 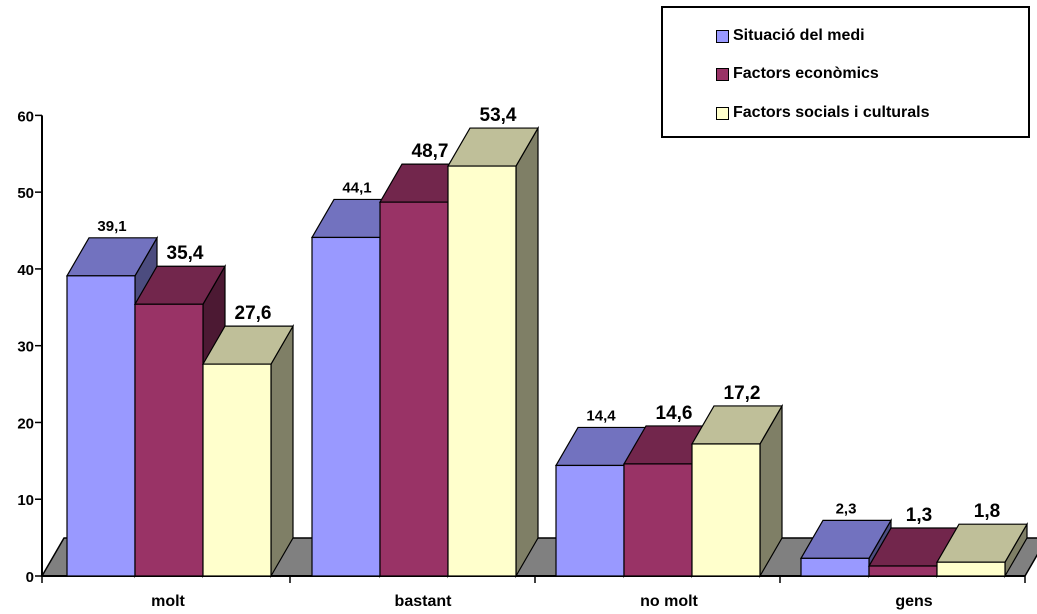 I want to click on y-tick-label: 10, so click(x=25, y=500).